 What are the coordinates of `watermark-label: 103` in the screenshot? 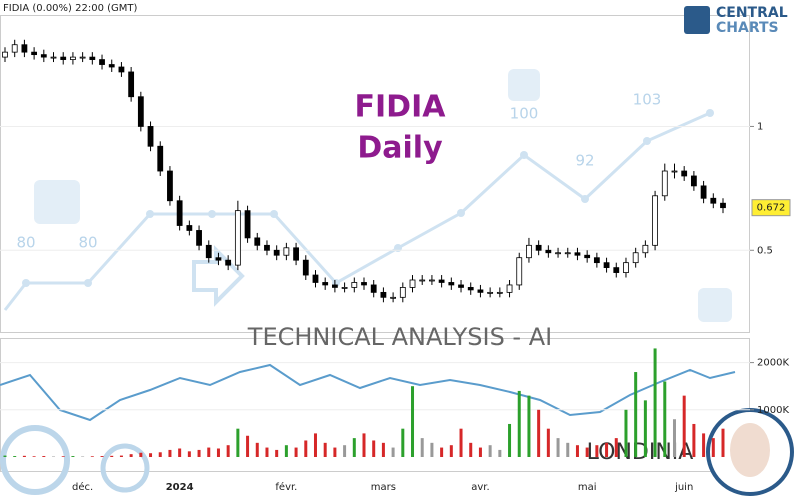 It's located at (647, 100).